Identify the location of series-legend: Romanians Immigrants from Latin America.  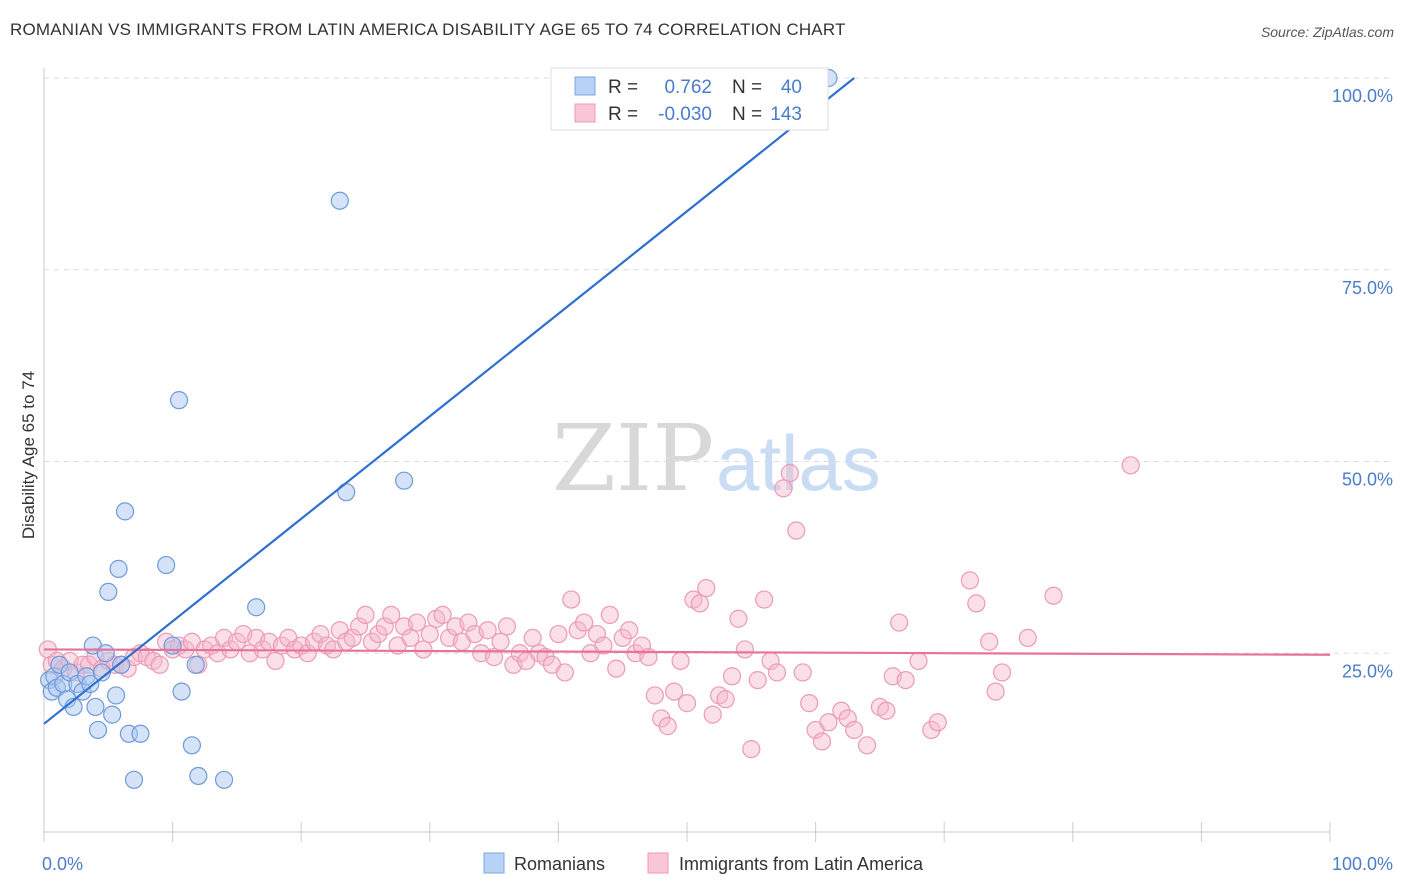
(703, 863).